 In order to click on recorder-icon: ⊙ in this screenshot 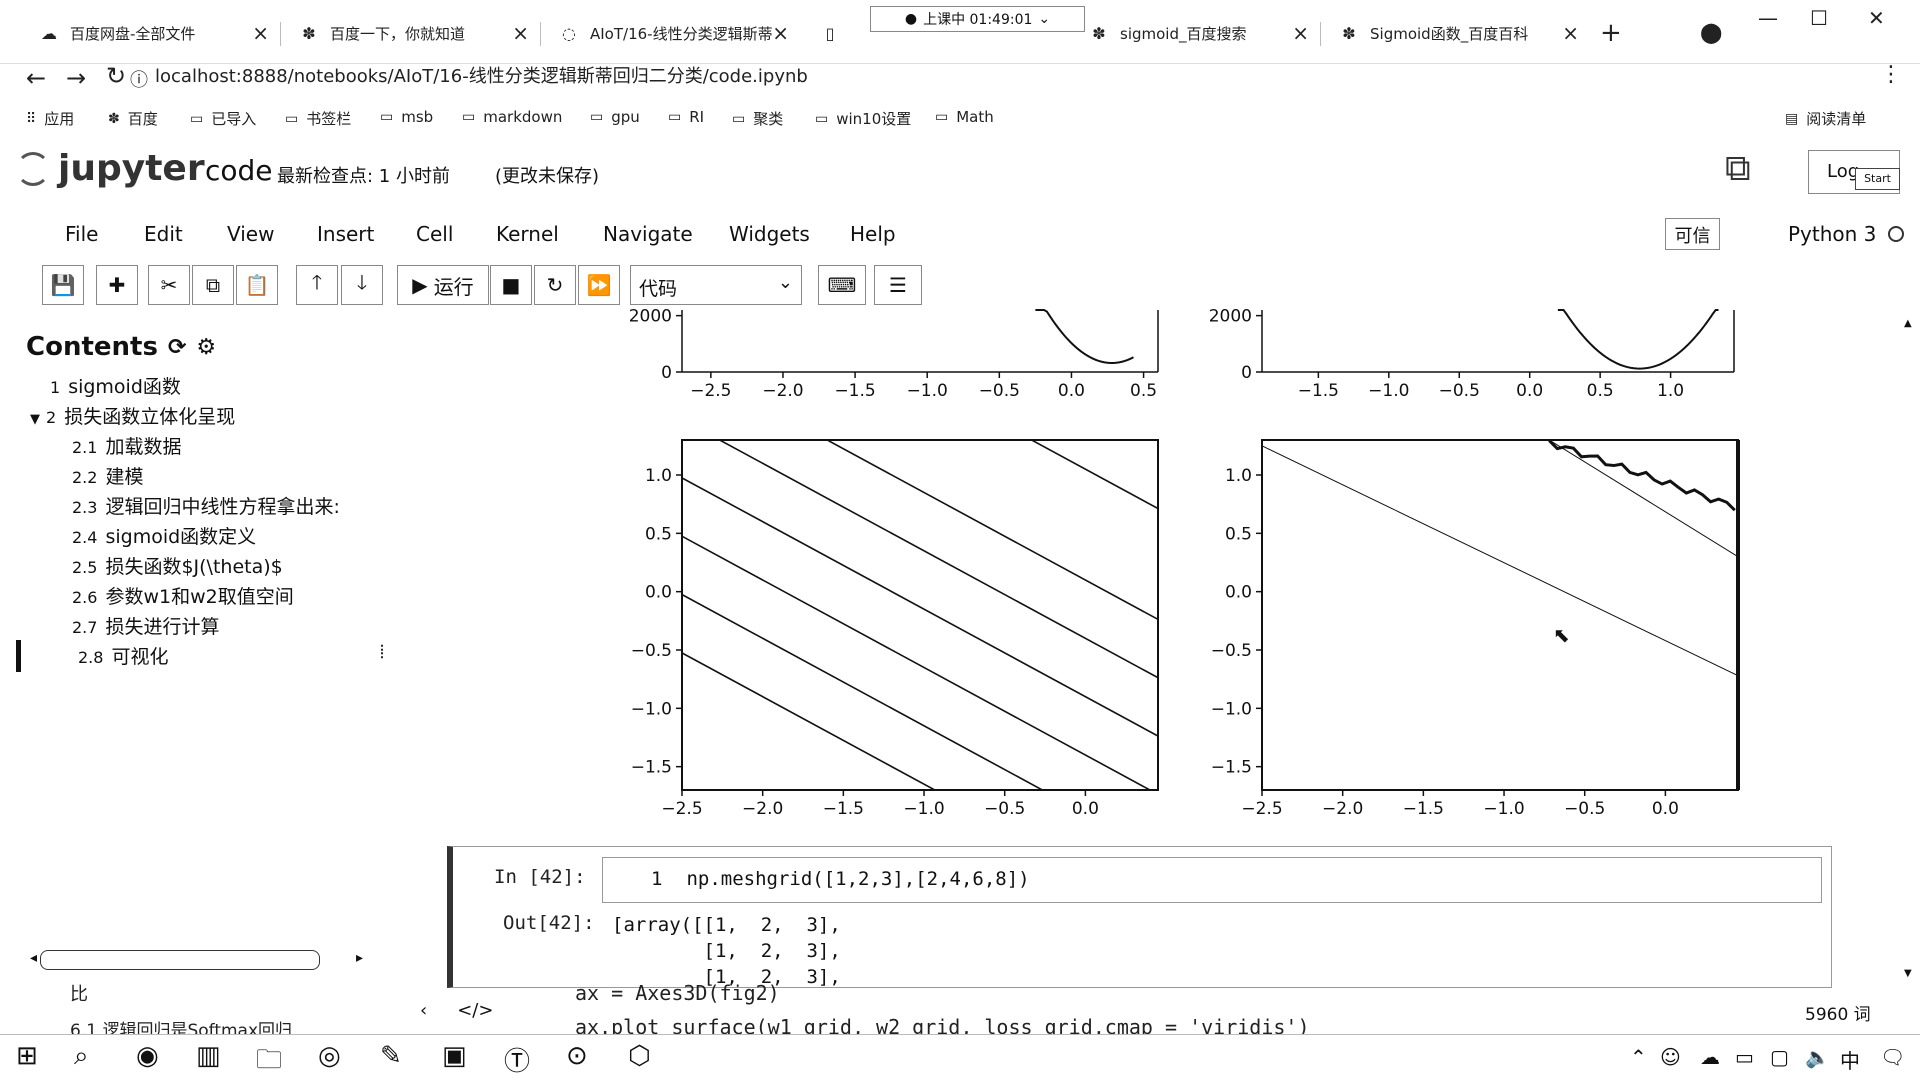, I will do `click(577, 1056)`.